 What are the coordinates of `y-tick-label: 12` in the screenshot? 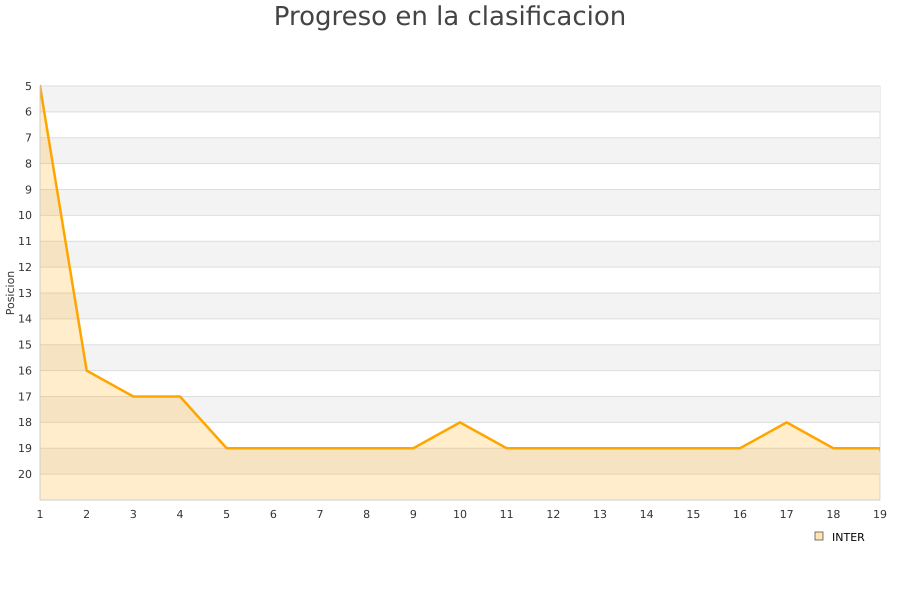 It's located at (25, 267).